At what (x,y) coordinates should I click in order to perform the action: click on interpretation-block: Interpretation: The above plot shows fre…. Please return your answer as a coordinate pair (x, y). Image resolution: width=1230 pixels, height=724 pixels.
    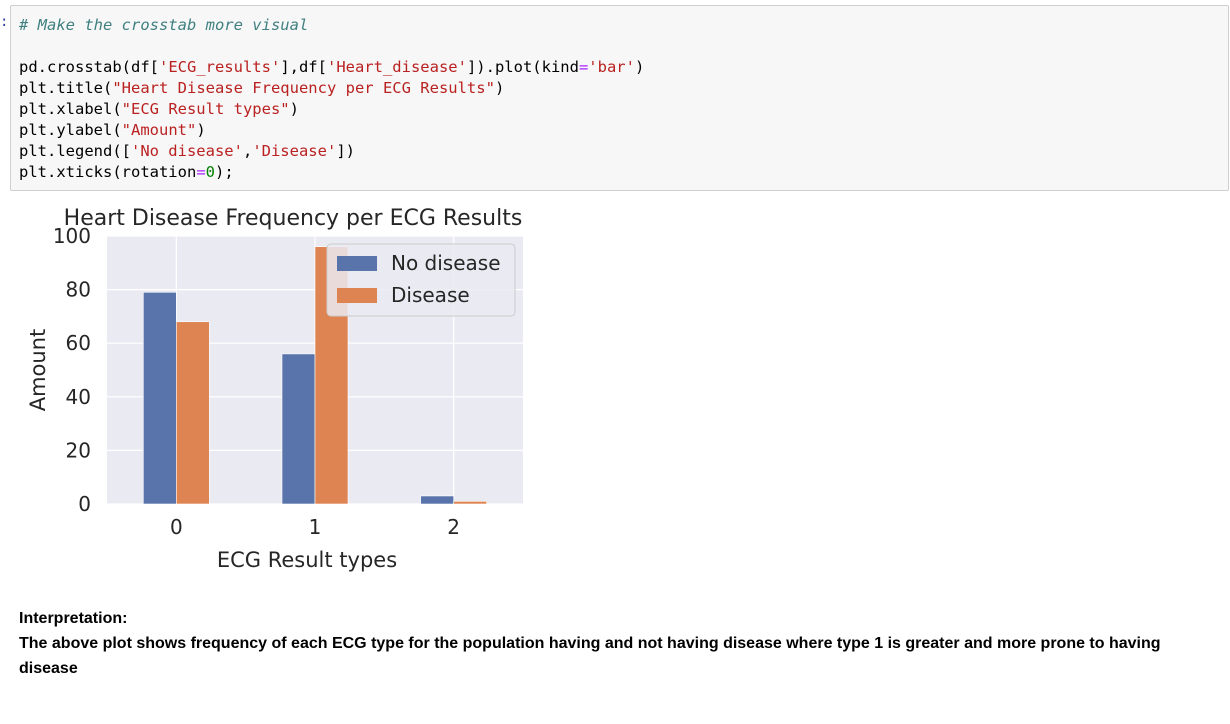
    Looking at the image, I should click on (619, 643).